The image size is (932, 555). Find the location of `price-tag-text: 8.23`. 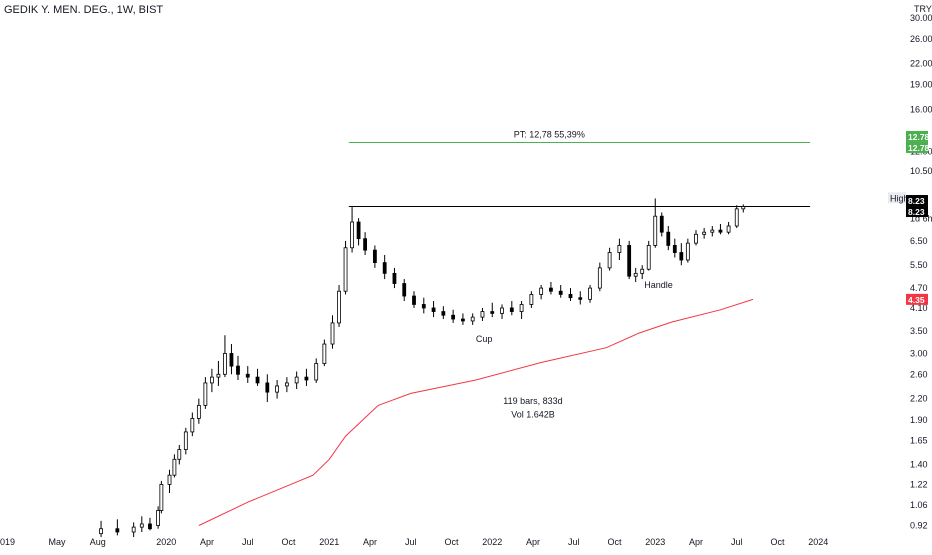

price-tag-text: 8.23 is located at coordinates (916, 212).